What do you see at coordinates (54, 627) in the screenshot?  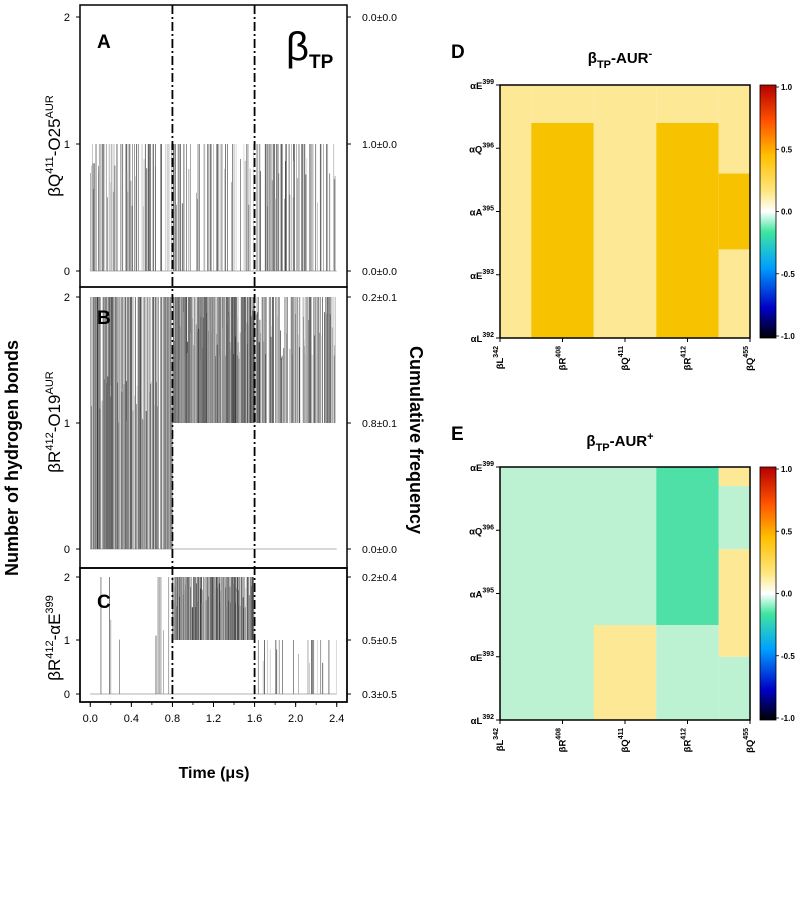 I see `panel-C-ylabel-mid: -αE` at bounding box center [54, 627].